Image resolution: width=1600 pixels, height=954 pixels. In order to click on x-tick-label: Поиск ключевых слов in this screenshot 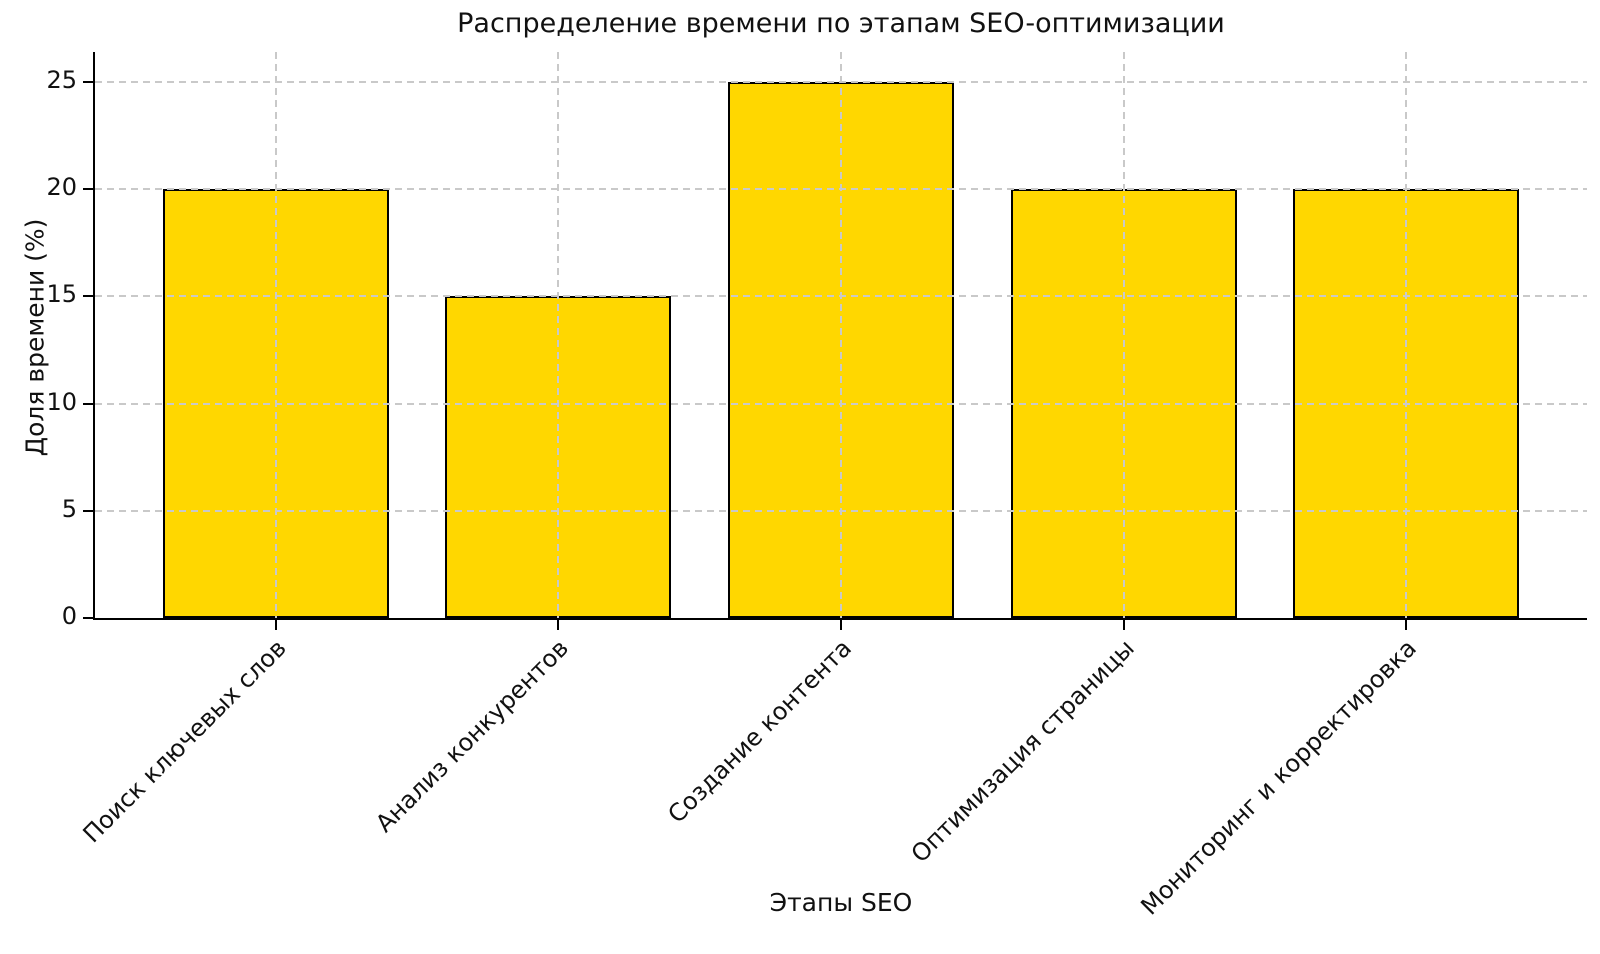, I will do `click(184, 741)`.